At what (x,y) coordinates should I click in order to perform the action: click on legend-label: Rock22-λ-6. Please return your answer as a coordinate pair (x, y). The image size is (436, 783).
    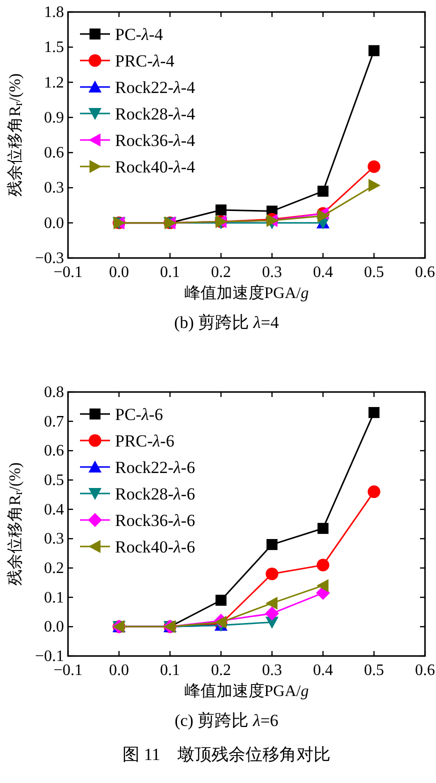
    Looking at the image, I should click on (155, 467).